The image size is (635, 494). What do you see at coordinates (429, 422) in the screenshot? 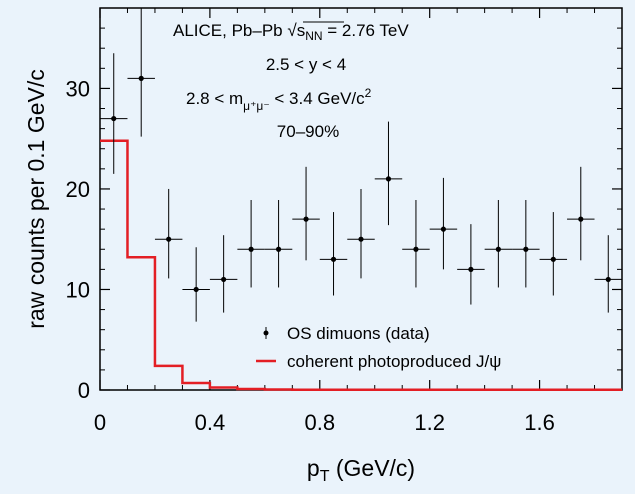
I see `x-tick-label: 1.2` at bounding box center [429, 422].